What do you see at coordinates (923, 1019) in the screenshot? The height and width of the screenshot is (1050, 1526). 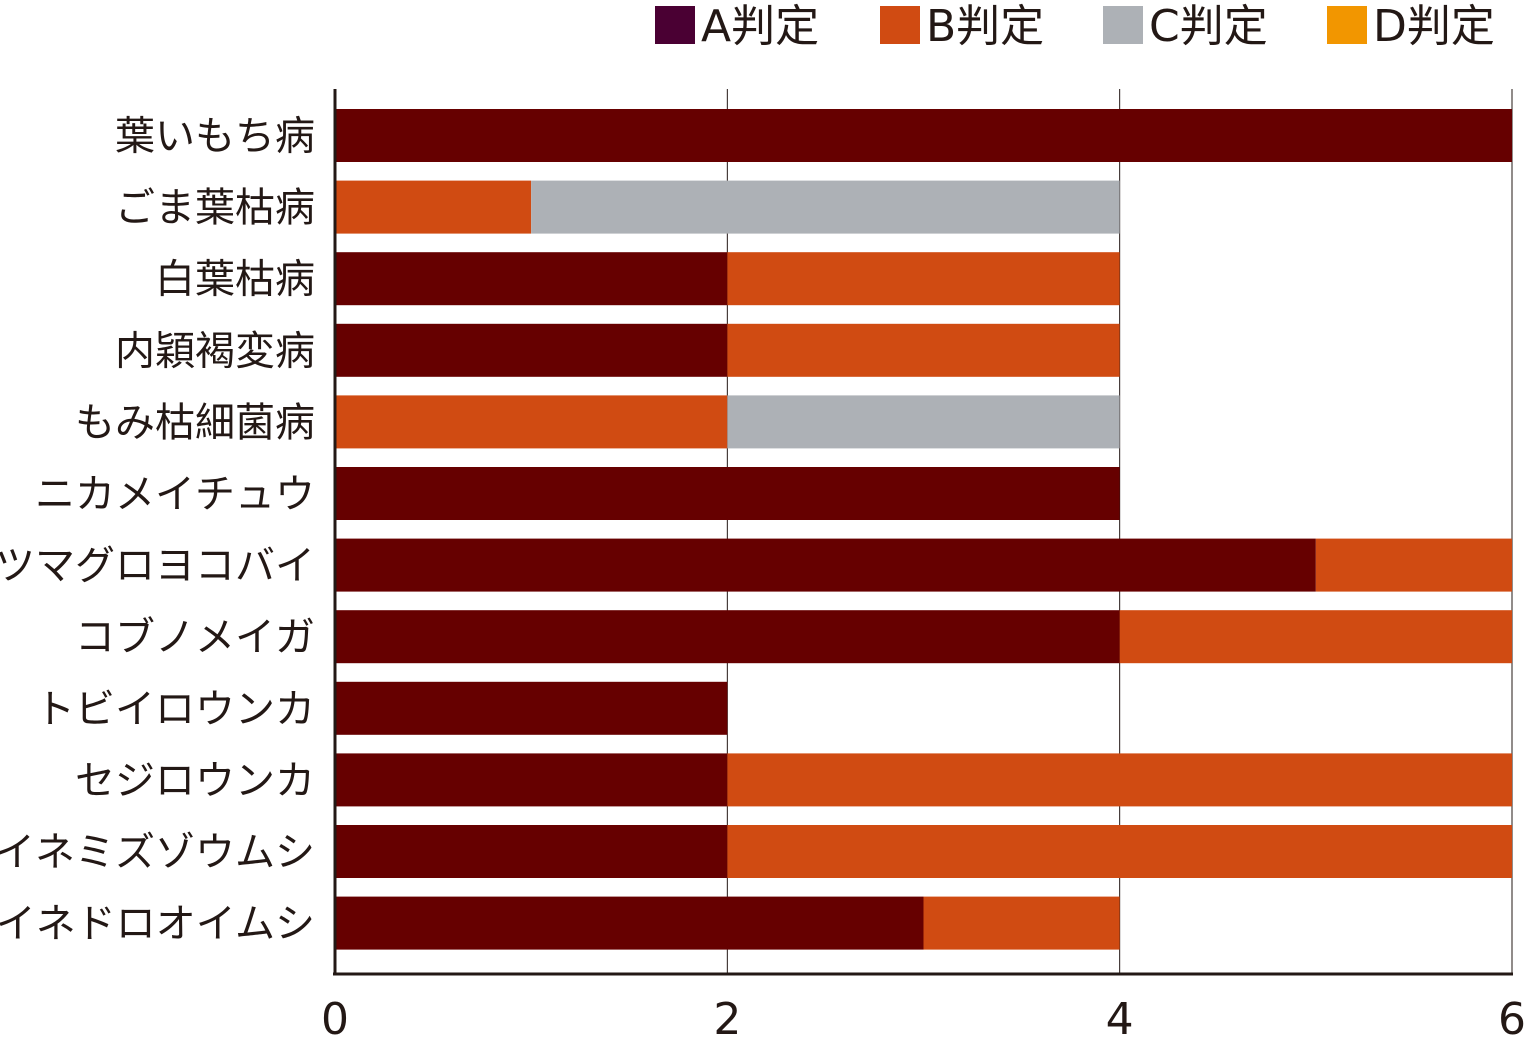 I see `x-tick-labels: 0 2 4 6` at bounding box center [923, 1019].